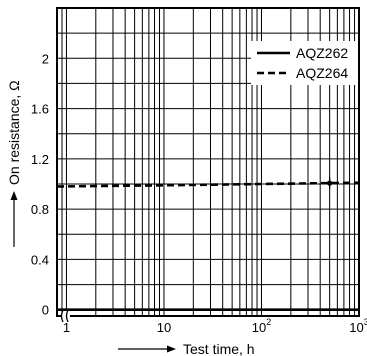  I want to click on axis-break, so click(65, 316).